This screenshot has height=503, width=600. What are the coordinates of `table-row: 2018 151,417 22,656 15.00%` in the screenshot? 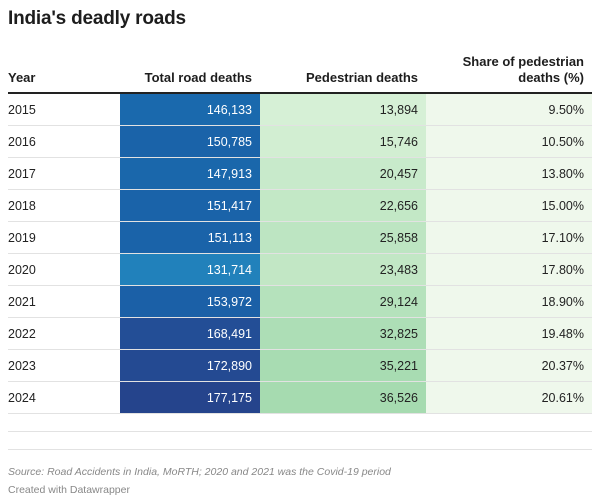 It's located at (300, 205).